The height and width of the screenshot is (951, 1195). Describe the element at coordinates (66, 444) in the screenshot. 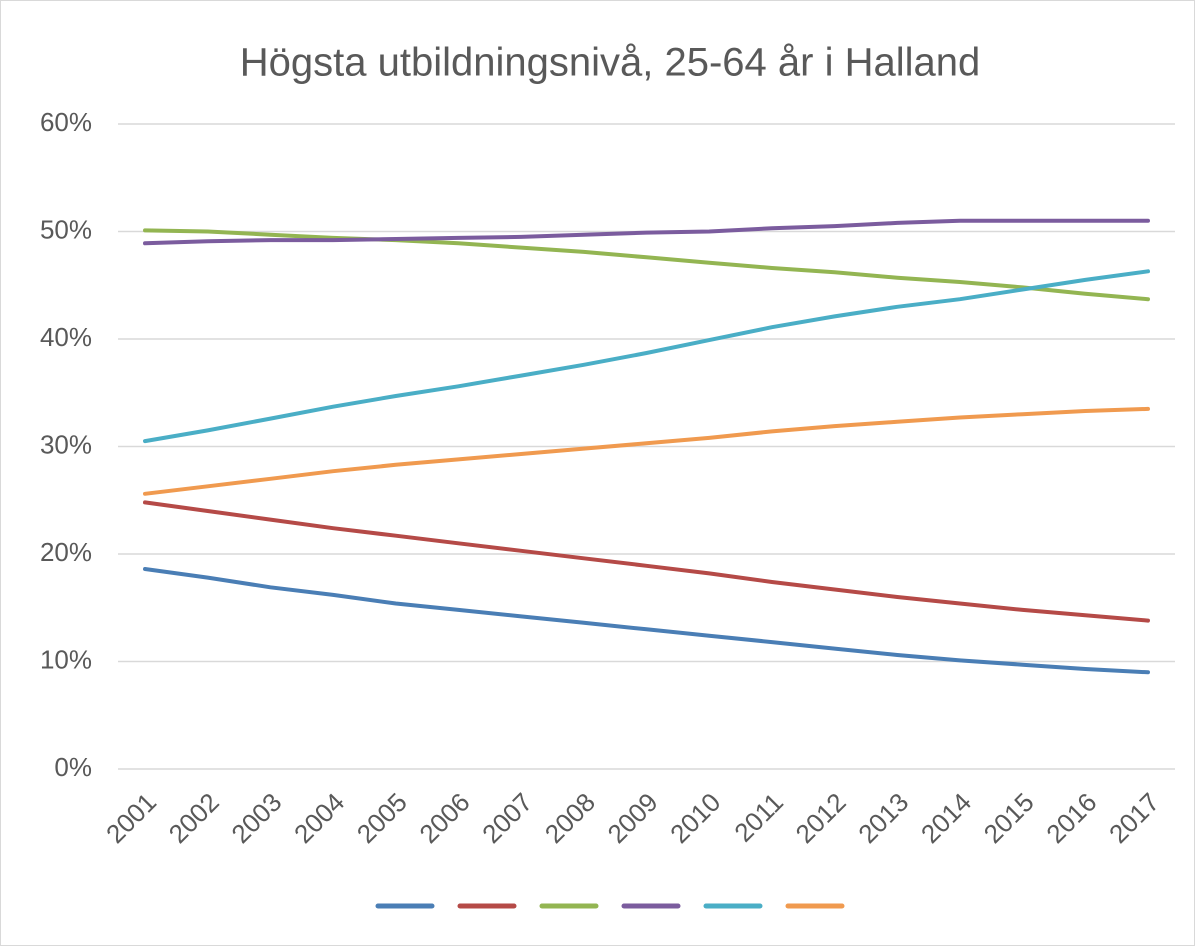

I see `y-tick-label: 30%` at that location.